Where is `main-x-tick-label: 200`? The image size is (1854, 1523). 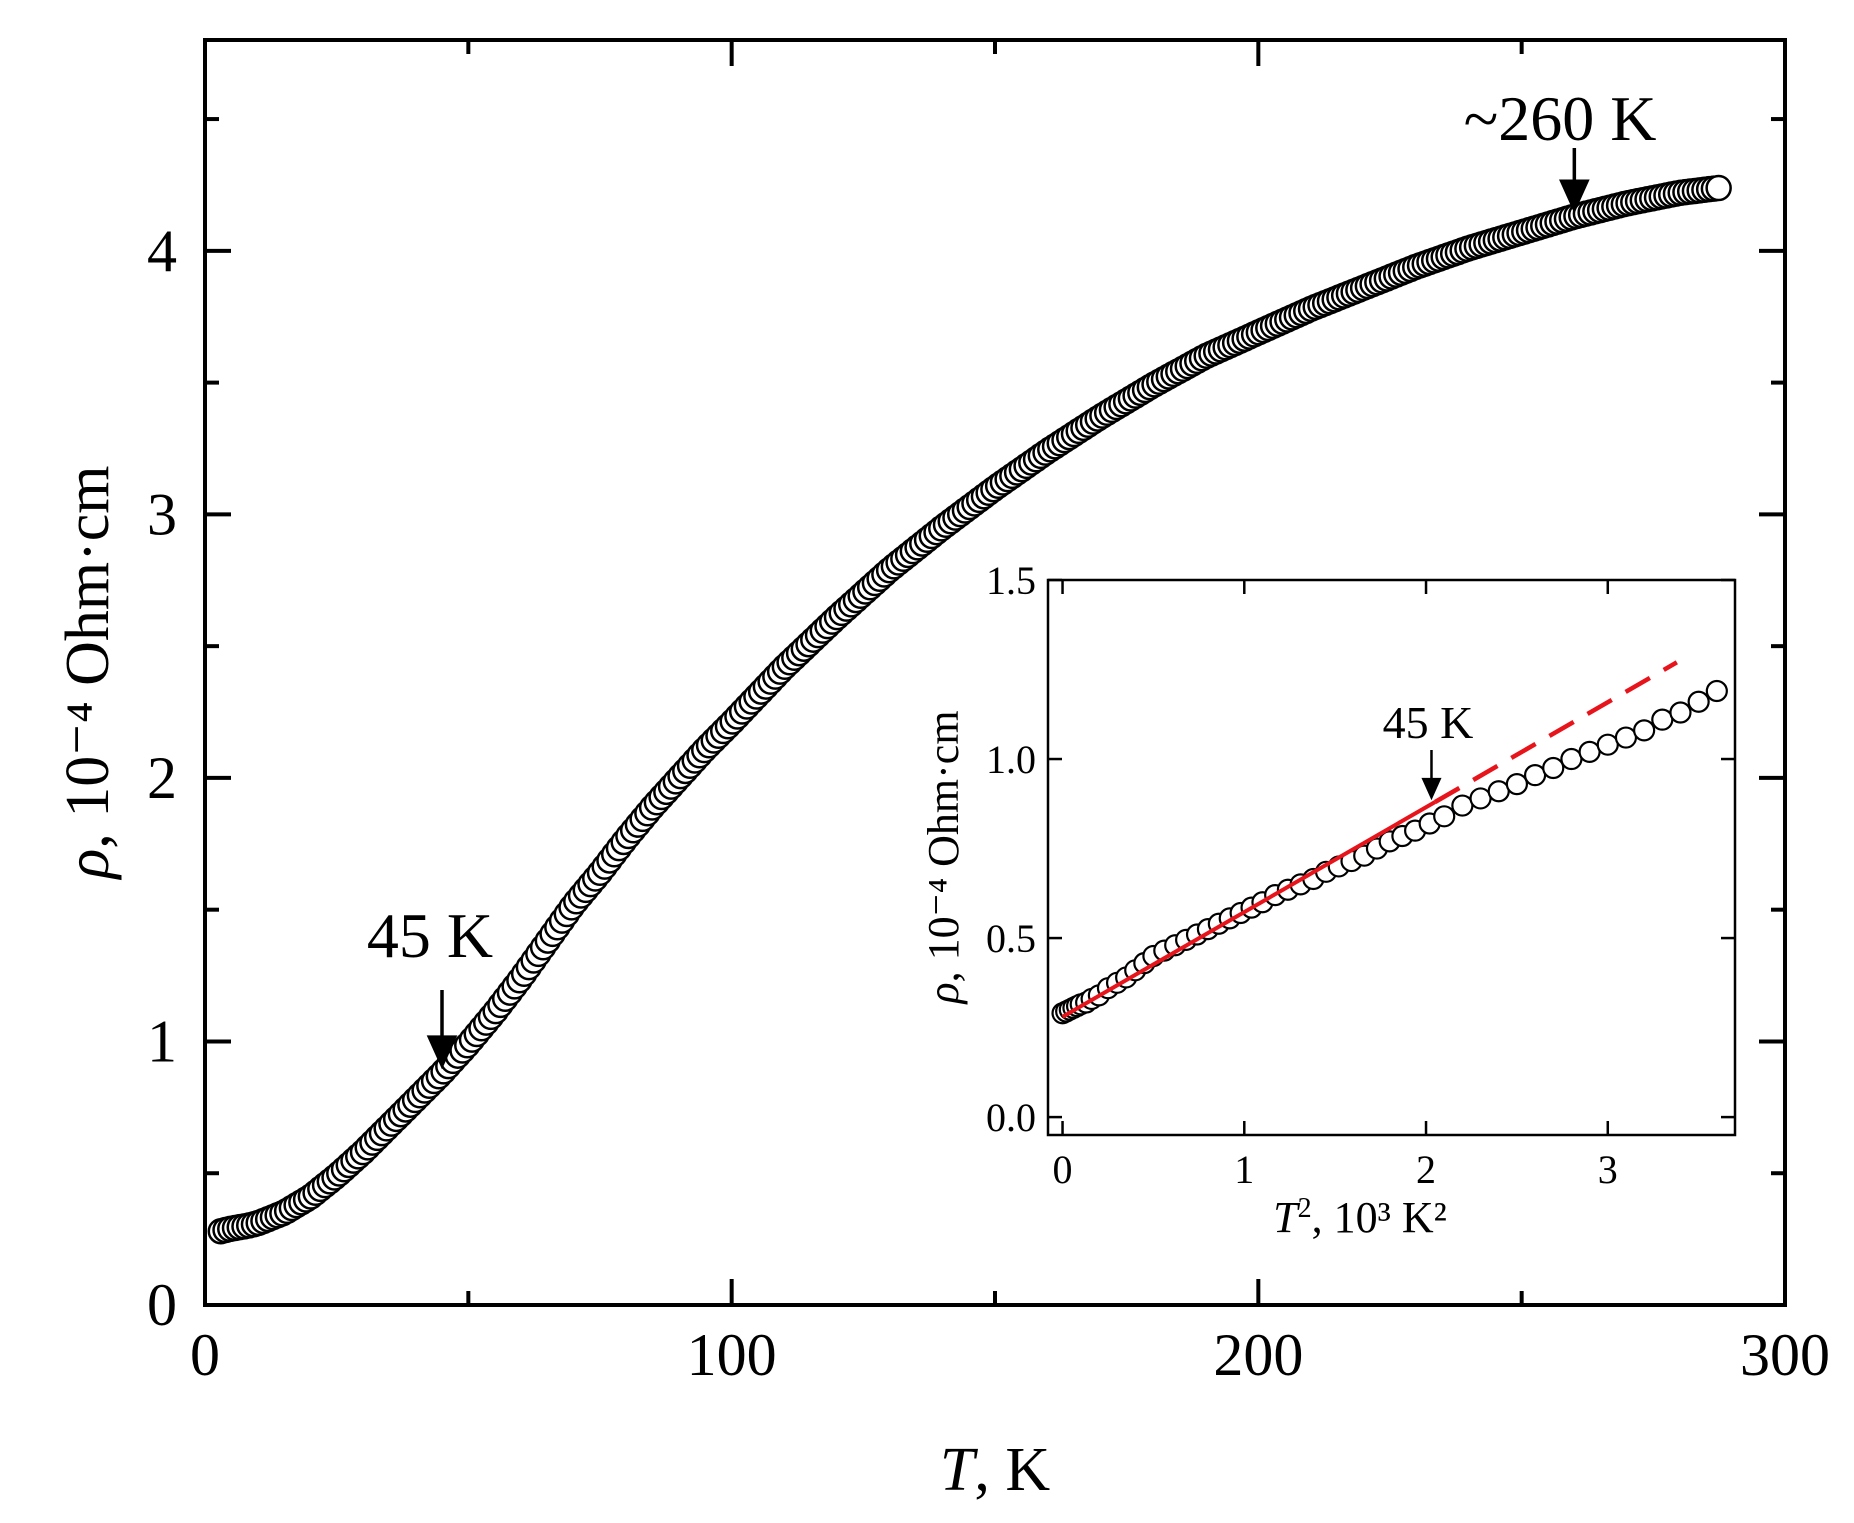
main-x-tick-label: 200 is located at coordinates (1258, 1355).